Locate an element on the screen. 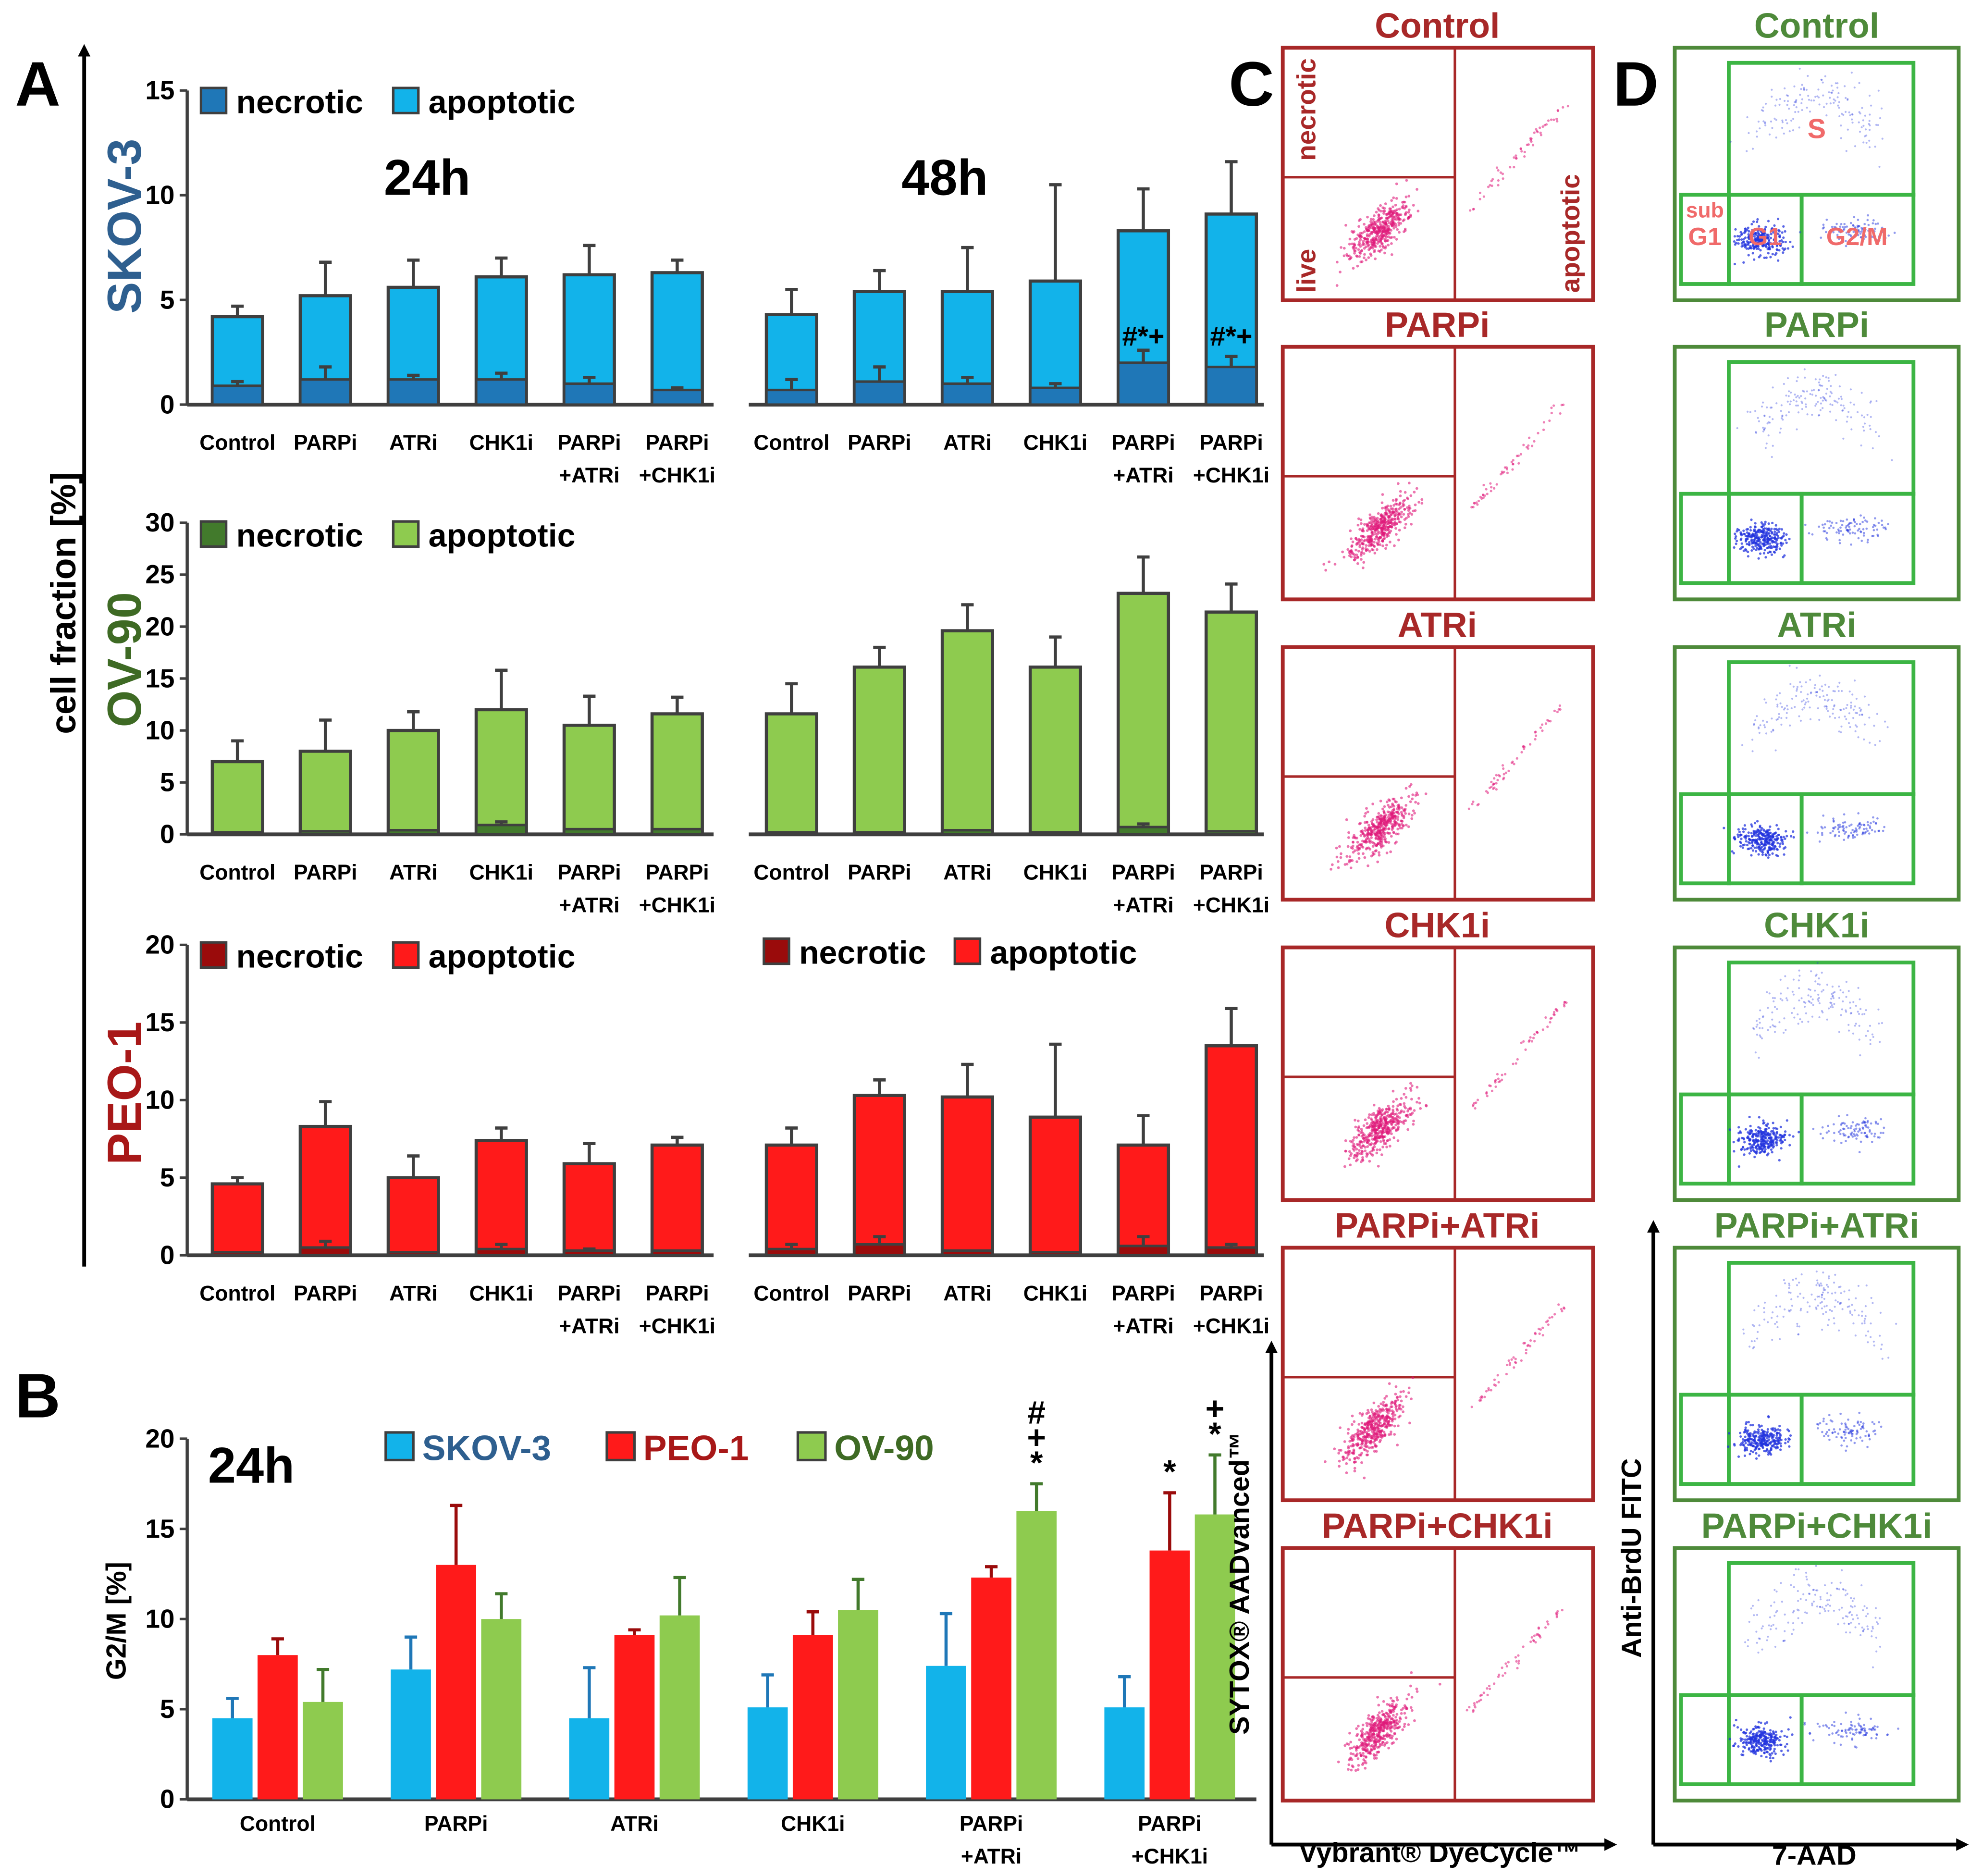 This screenshot has height=1876, width=1970. gate-label-necrotic: necrotic is located at coordinates (1306, 110).